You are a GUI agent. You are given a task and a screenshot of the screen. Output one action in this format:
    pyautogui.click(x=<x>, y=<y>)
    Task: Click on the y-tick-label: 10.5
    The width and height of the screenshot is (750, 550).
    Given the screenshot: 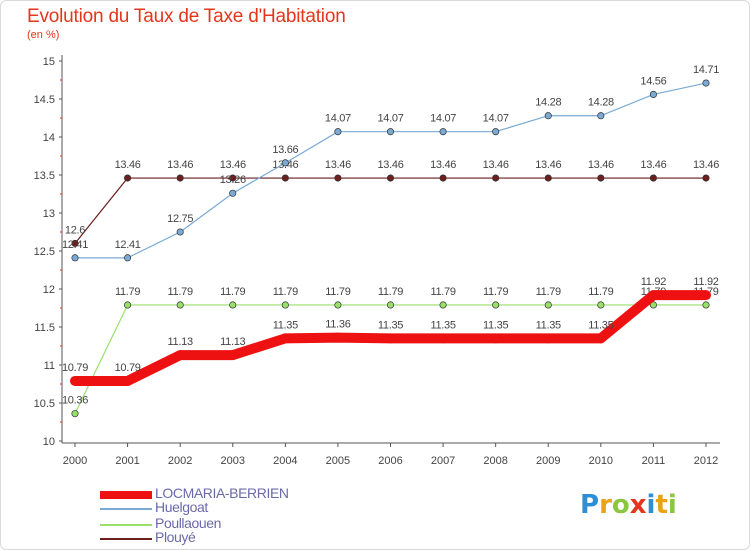 What is the action you would take?
    pyautogui.click(x=44, y=404)
    